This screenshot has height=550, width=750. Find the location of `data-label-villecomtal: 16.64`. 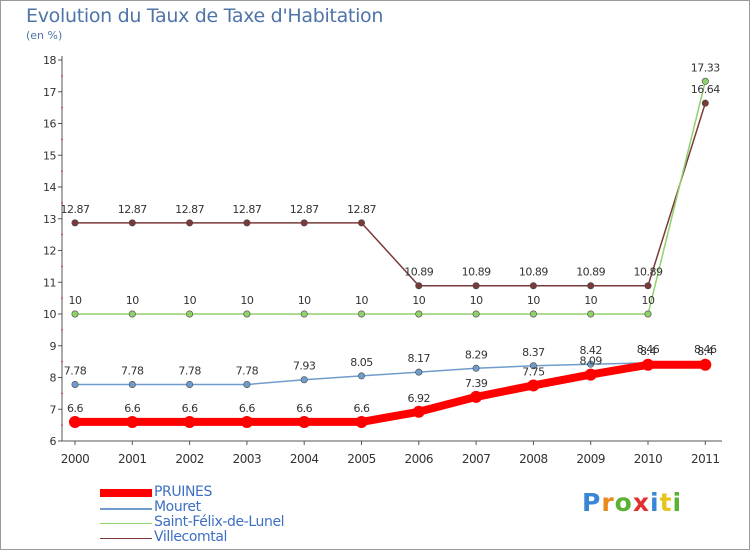

data-label-villecomtal: 16.64 is located at coordinates (705, 89).